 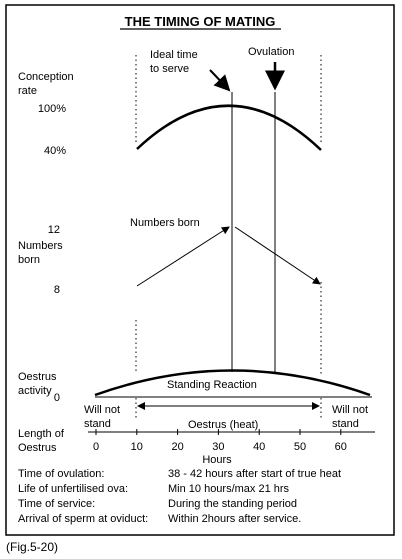 What do you see at coordinates (271, 52) in the screenshot?
I see `annotation: Ovulation` at bounding box center [271, 52].